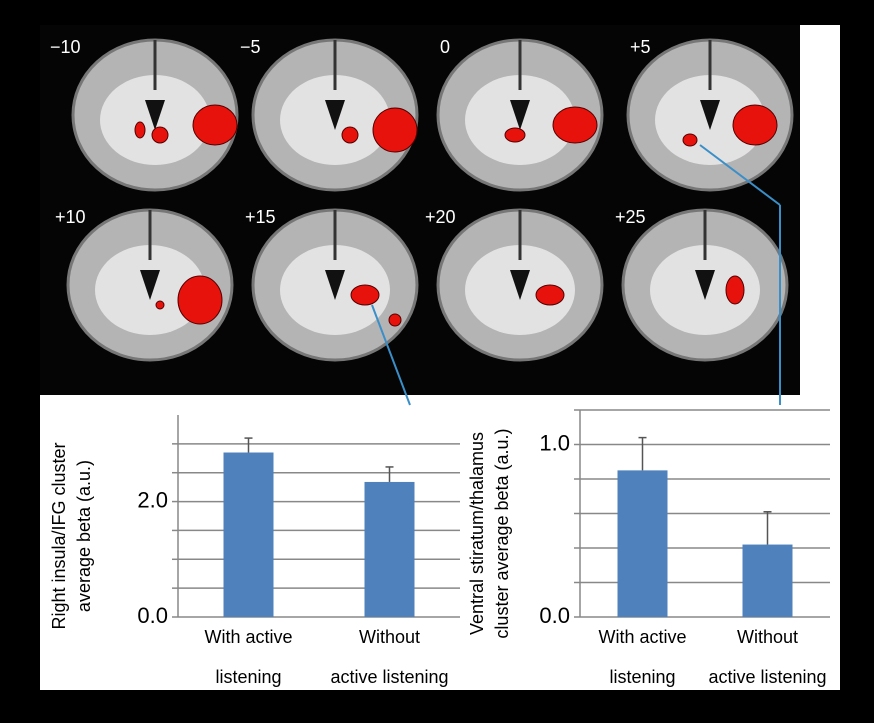  Describe the element at coordinates (477, 533) in the screenshot. I see `y-axis-label: Ventral stiratum/thalamus` at that location.